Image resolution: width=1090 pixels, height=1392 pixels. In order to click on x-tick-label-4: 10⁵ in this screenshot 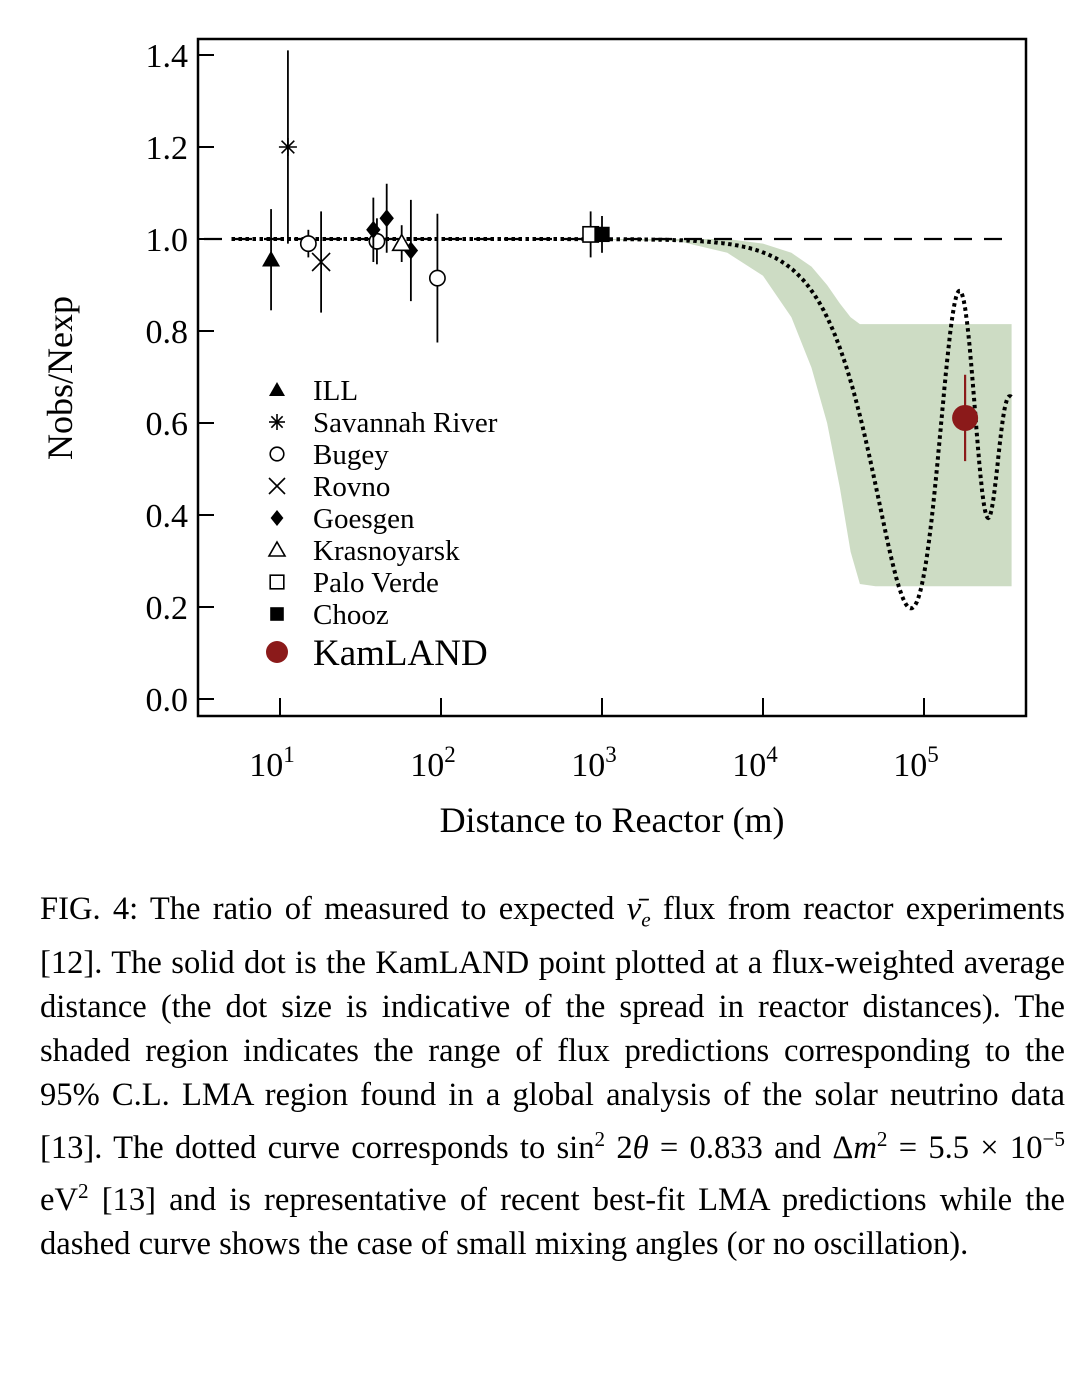, I will do `click(916, 763)`.